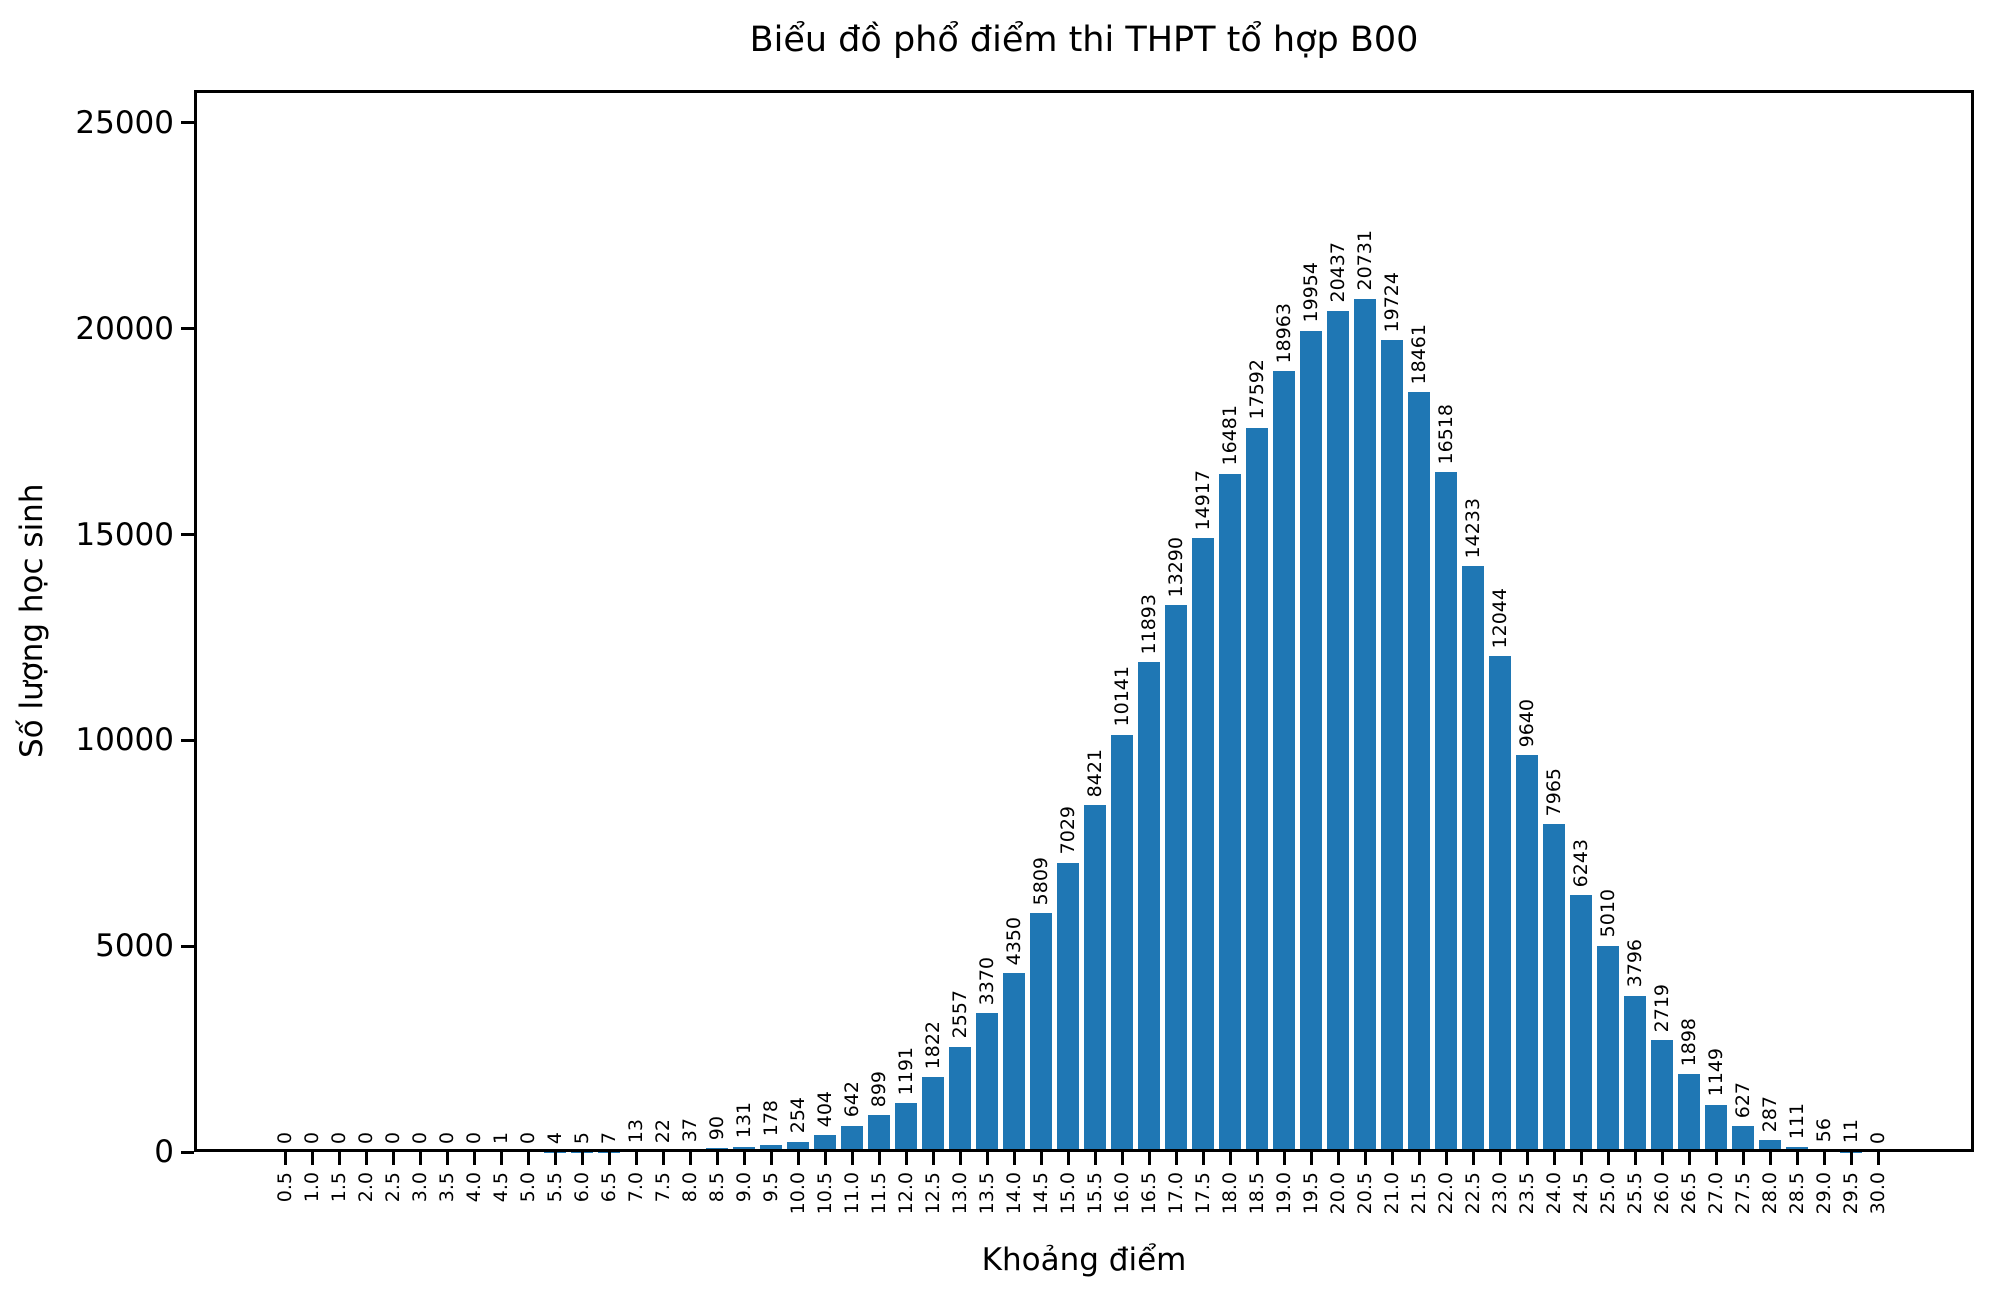 The height and width of the screenshot is (1308, 2000). What do you see at coordinates (1770, 1193) in the screenshot?
I see `x-tick-label: 28.0` at bounding box center [1770, 1193].